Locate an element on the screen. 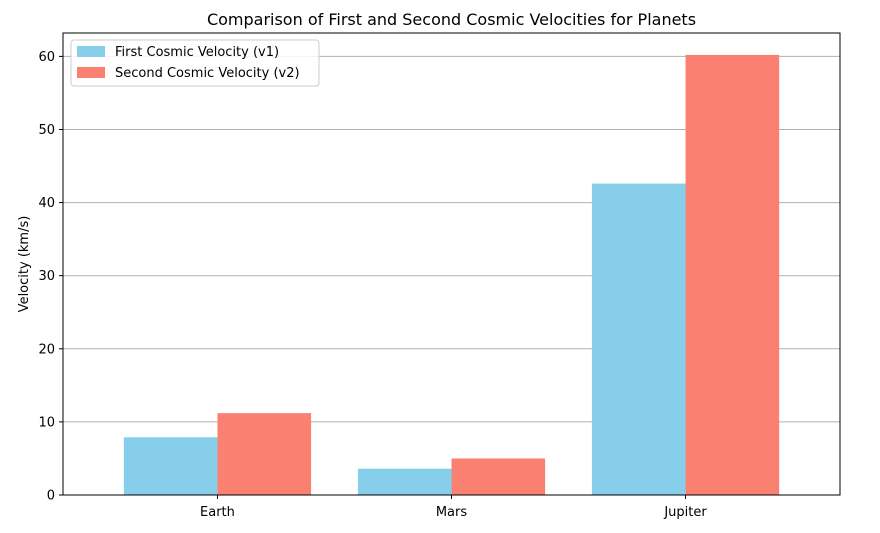  legend-box is located at coordinates (195, 63).